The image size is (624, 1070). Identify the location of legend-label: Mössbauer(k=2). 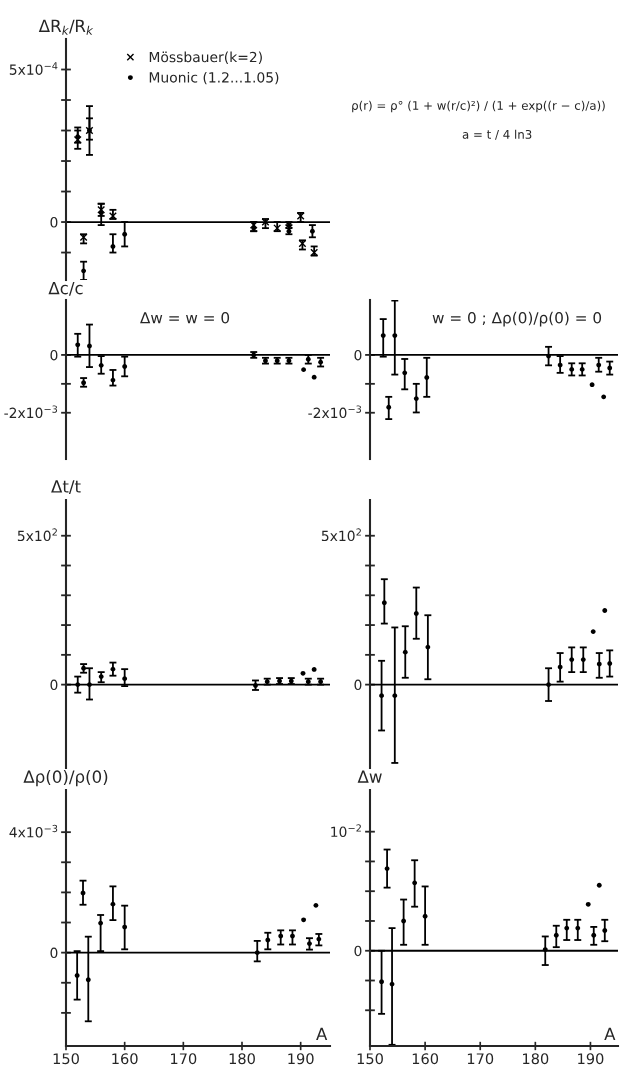
(205, 57).